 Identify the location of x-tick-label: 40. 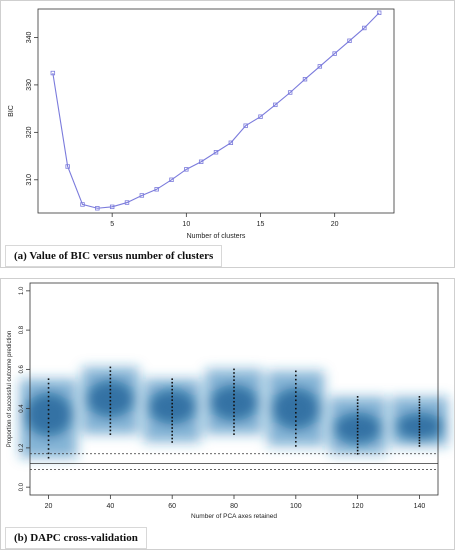
(110, 506).